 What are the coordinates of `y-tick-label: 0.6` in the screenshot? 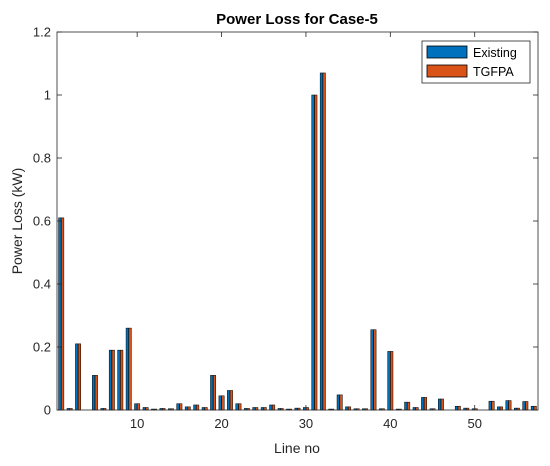 It's located at (42, 221).